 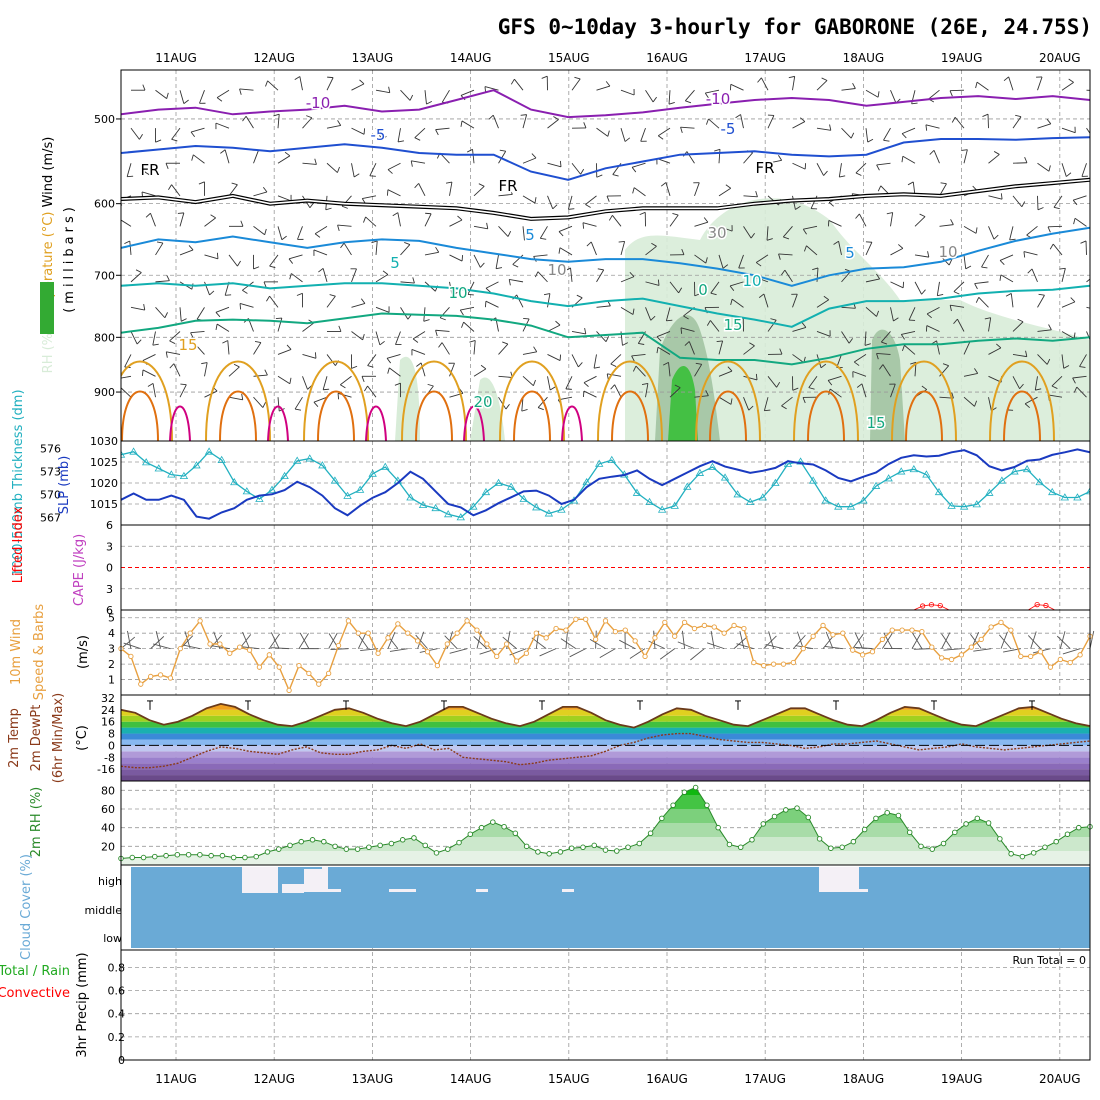 I want to click on cape-axis-label: CAPE (J/kg), so click(x=79, y=570).